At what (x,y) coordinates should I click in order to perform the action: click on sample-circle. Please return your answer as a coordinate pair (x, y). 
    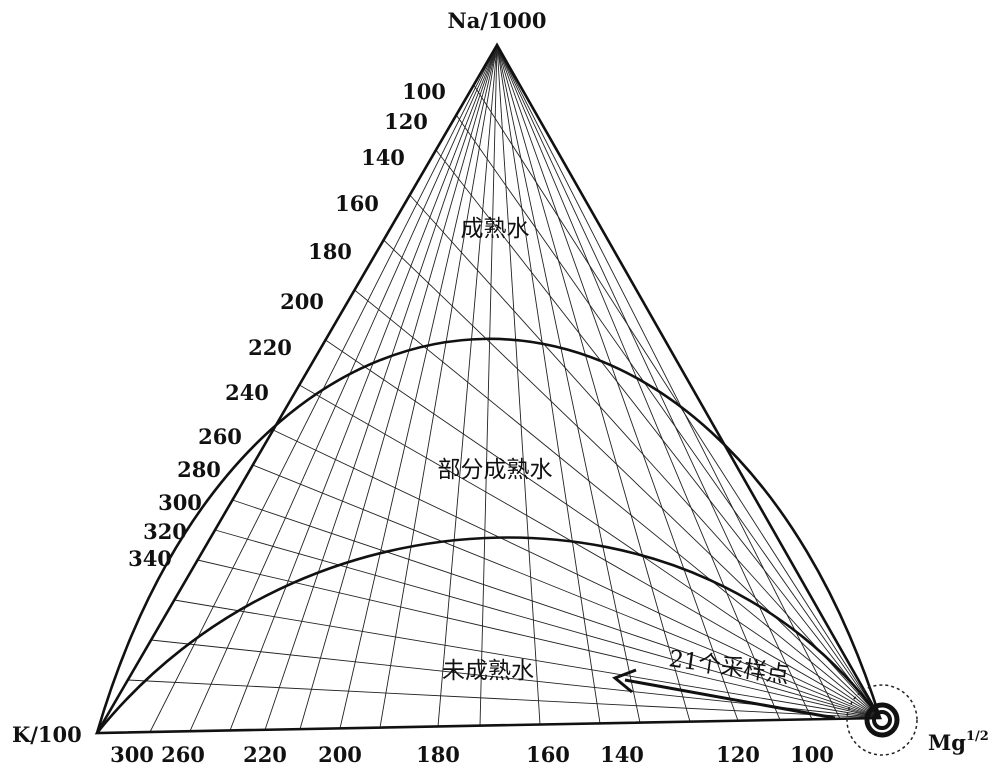
    Looking at the image, I should click on (882, 720).